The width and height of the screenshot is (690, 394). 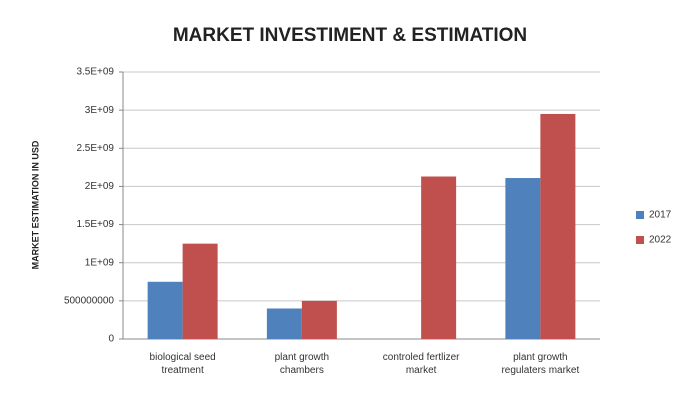 I want to click on x-tick-label: biological seed treatment, so click(x=182, y=364).